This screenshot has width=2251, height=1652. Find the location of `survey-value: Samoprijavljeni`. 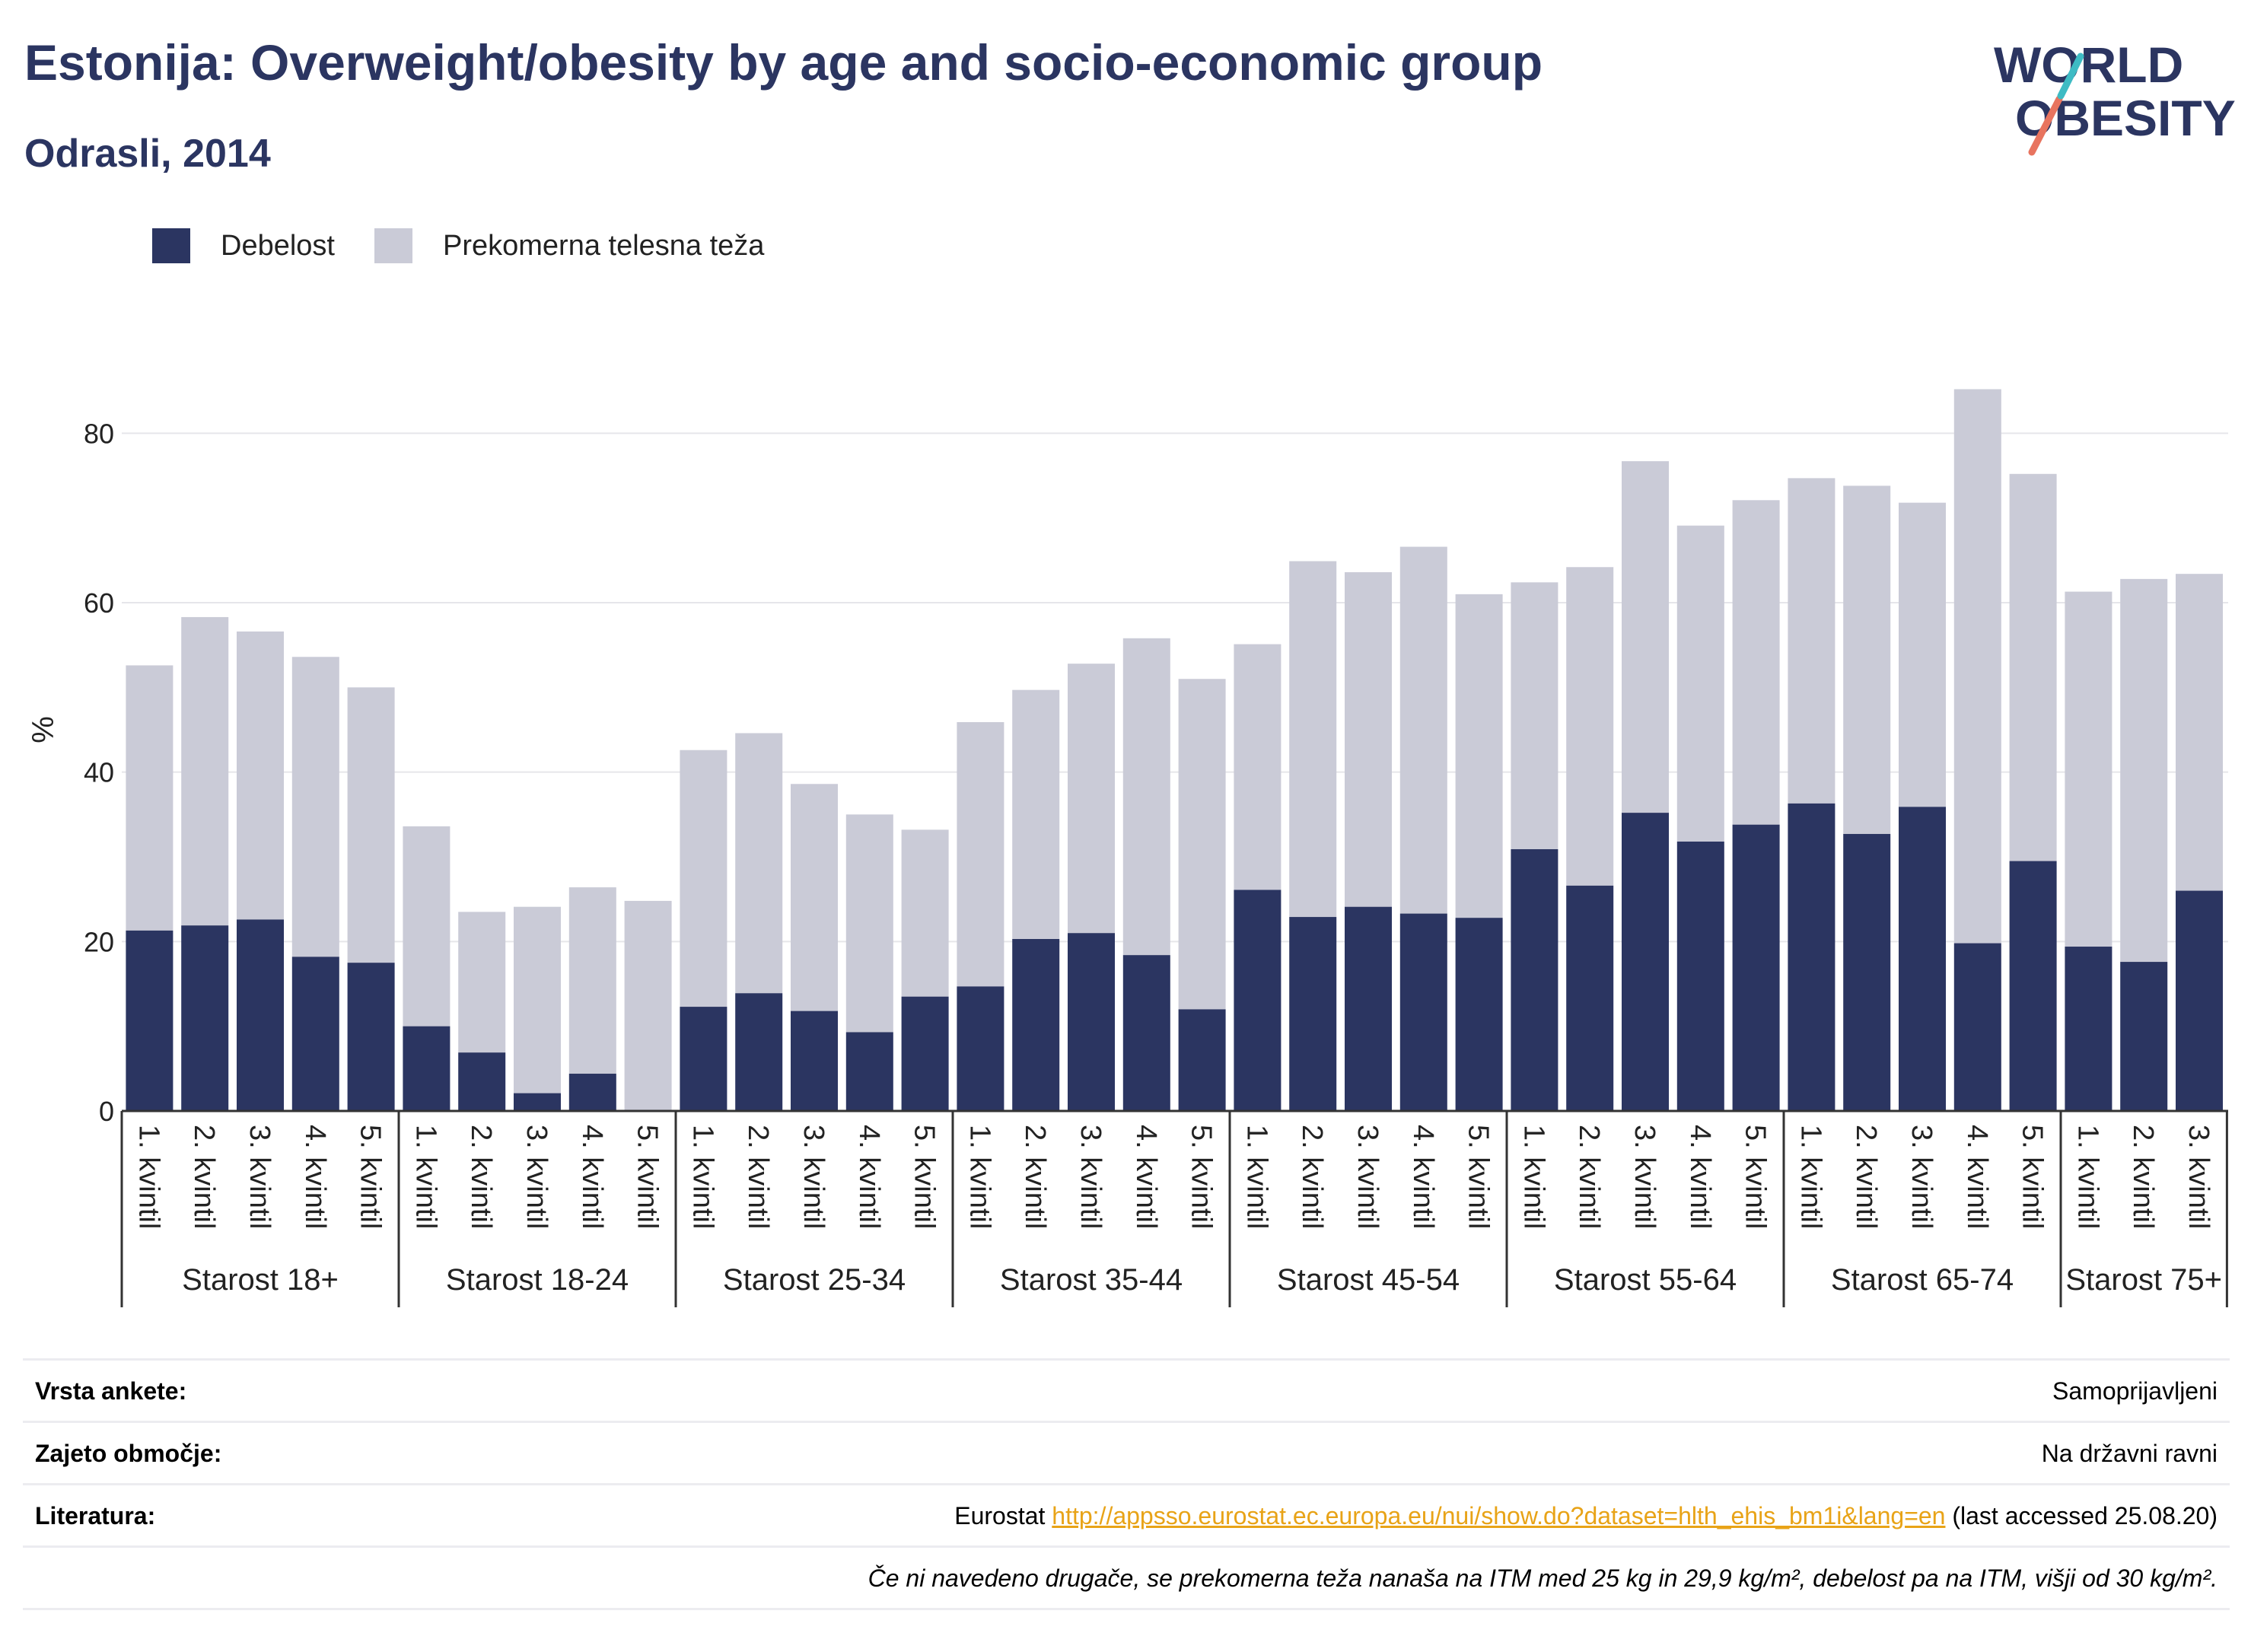

survey-value: Samoprijavljeni is located at coordinates (2135, 1391).